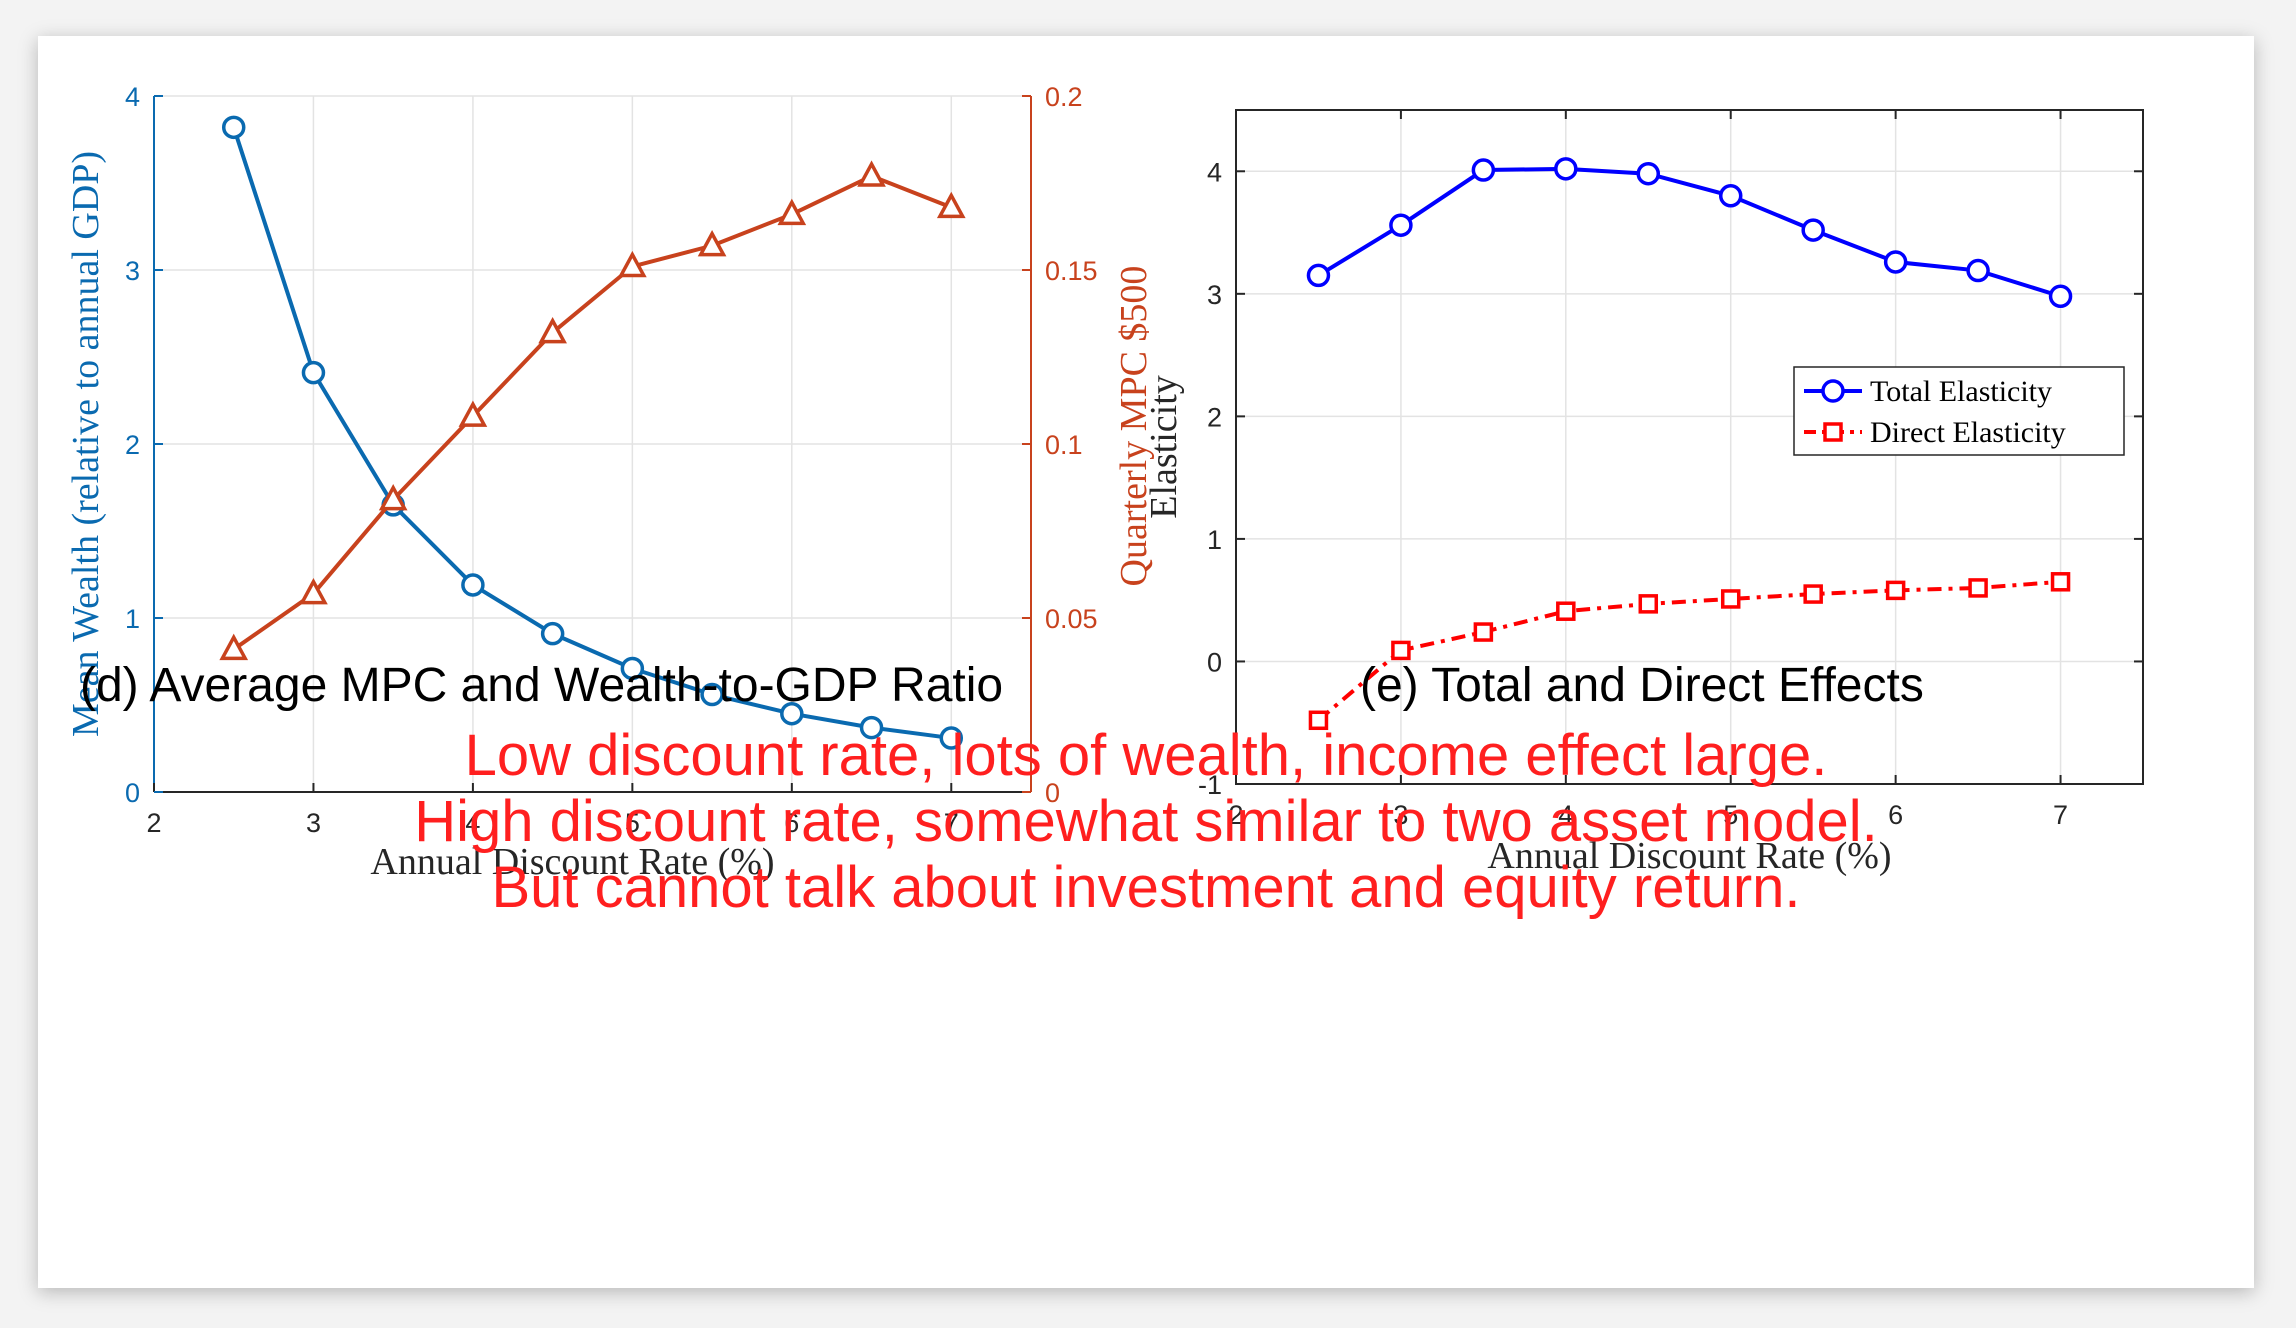 The height and width of the screenshot is (1328, 2296). I want to click on left-y-tick-label: 4, so click(132, 97).